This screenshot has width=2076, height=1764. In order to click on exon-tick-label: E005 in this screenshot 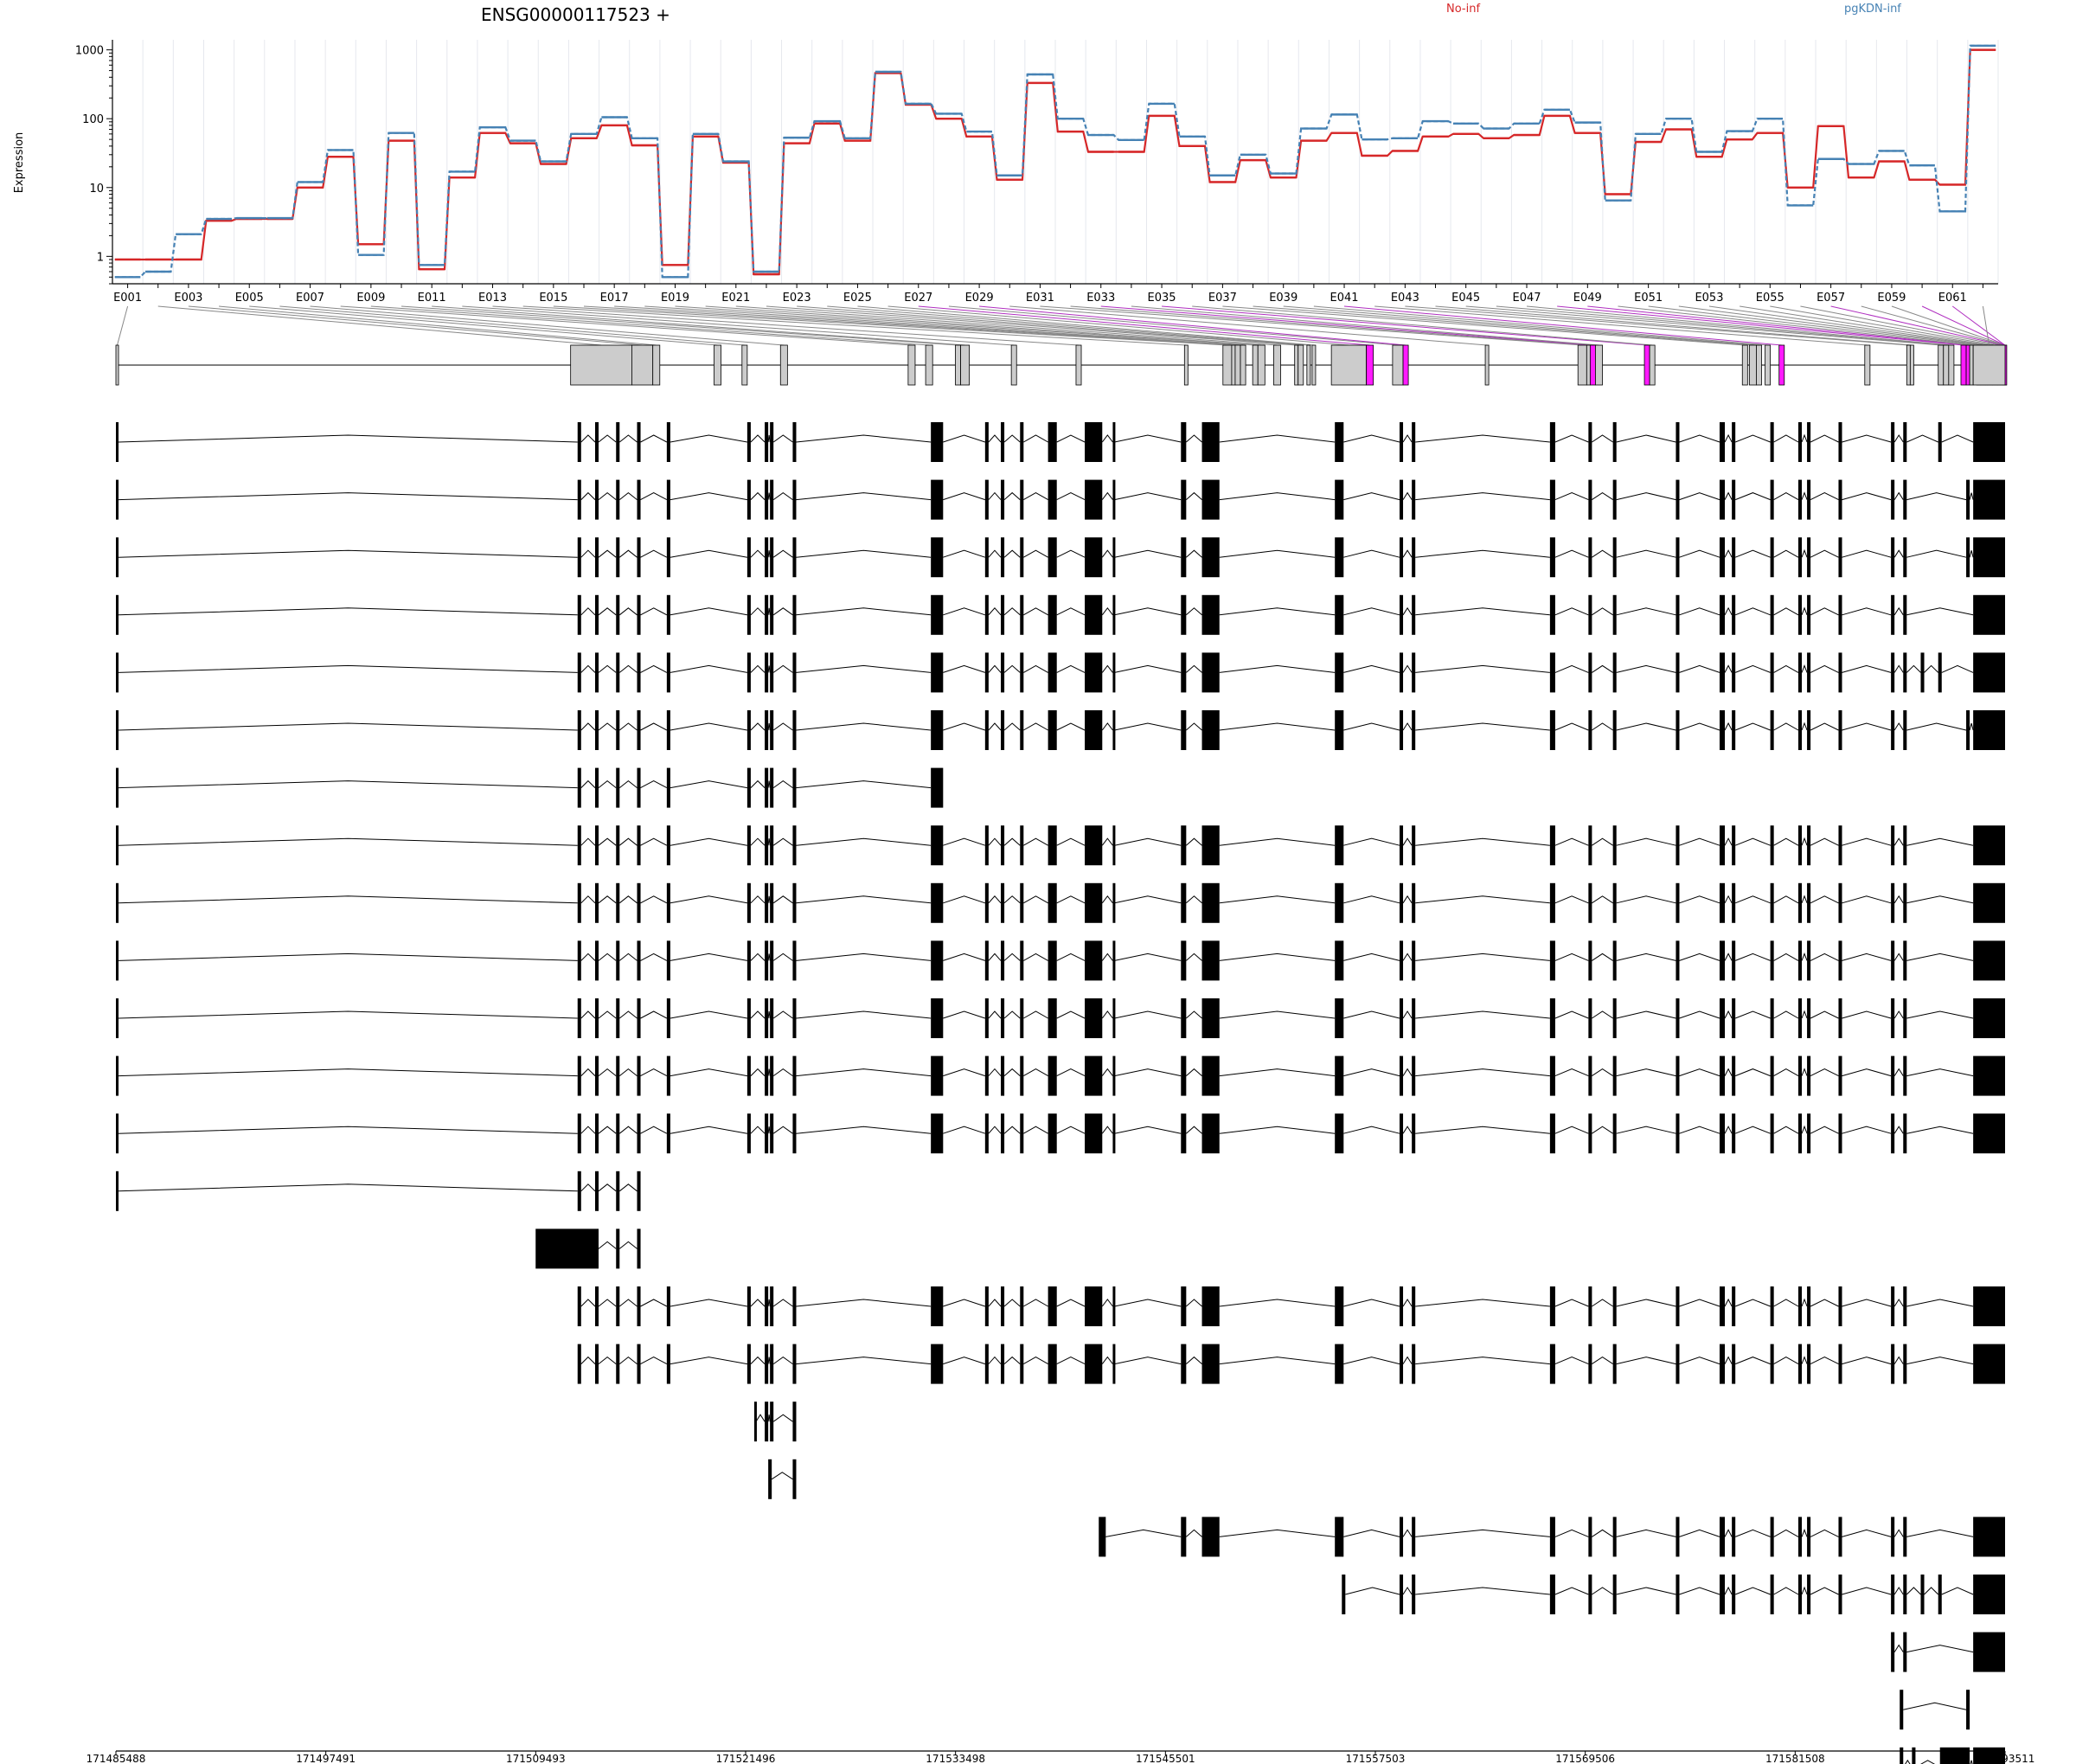, I will do `click(250, 298)`.